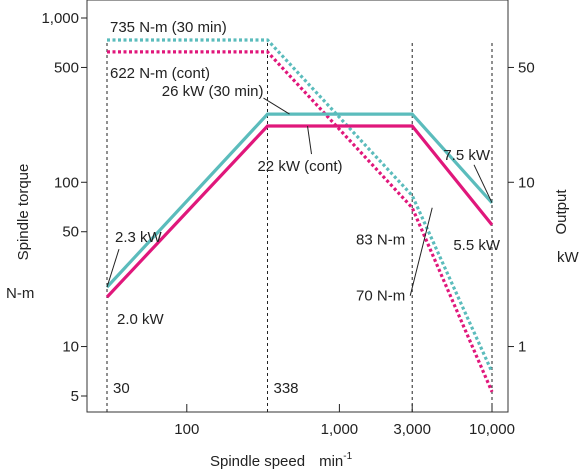  I want to click on y-axis-label-left: Spindle torque, so click(23, 212).